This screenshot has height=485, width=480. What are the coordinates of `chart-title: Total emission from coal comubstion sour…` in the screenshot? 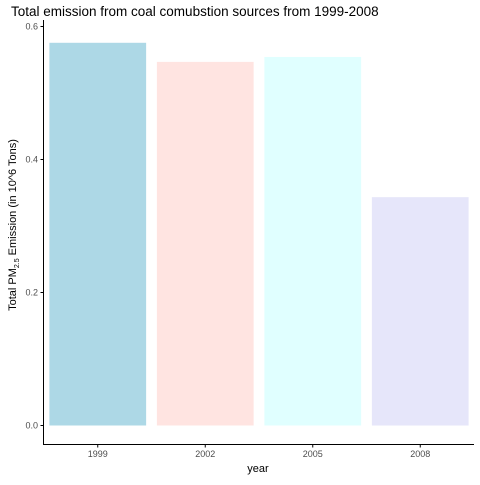 It's located at (195, 11).